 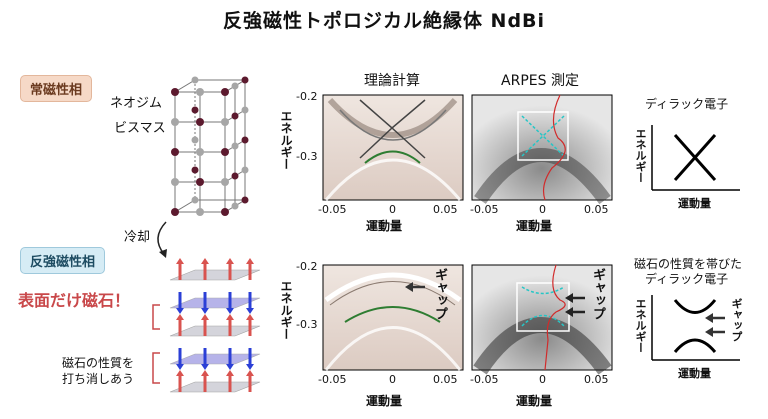 I want to click on schematic-bottom-momentum-label: 運動量, so click(x=694, y=373).